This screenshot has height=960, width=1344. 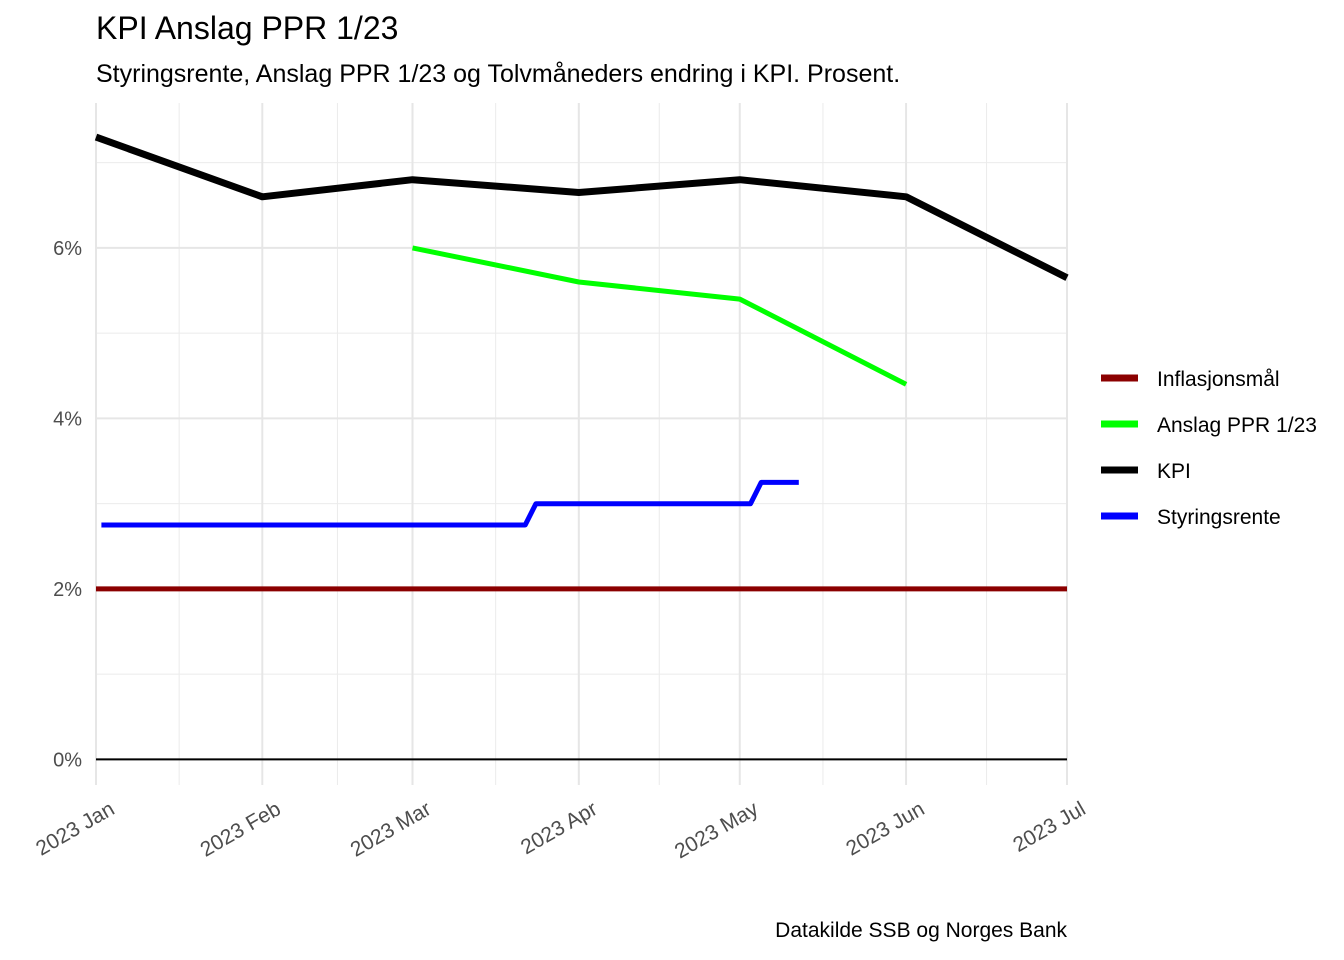 I want to click on x-tick-label: 2023 Jul, so click(x=1049, y=827).